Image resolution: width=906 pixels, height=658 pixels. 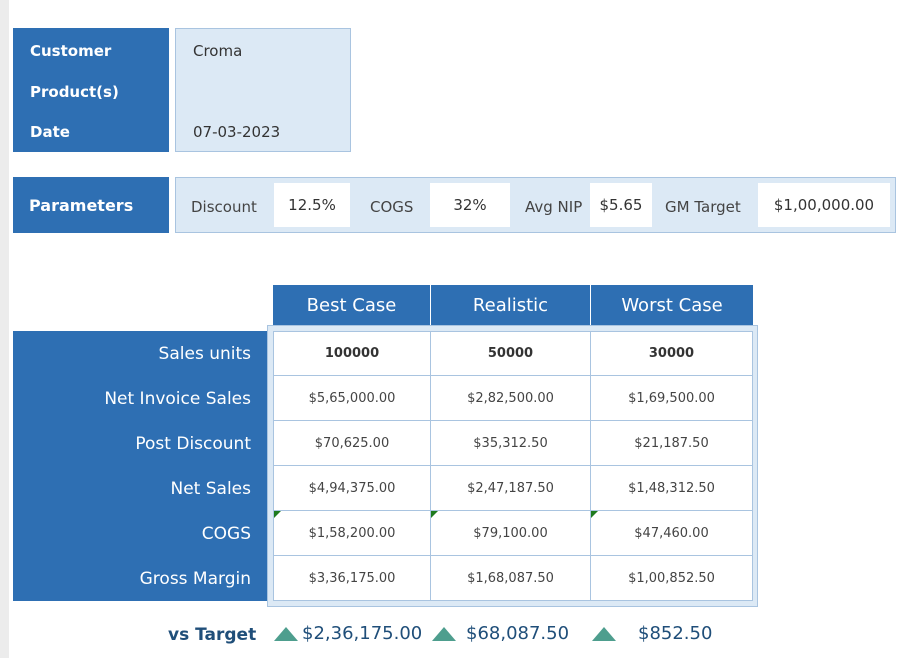 What do you see at coordinates (204, 354) in the screenshot?
I see `row-label-sales-units: Sales units` at bounding box center [204, 354].